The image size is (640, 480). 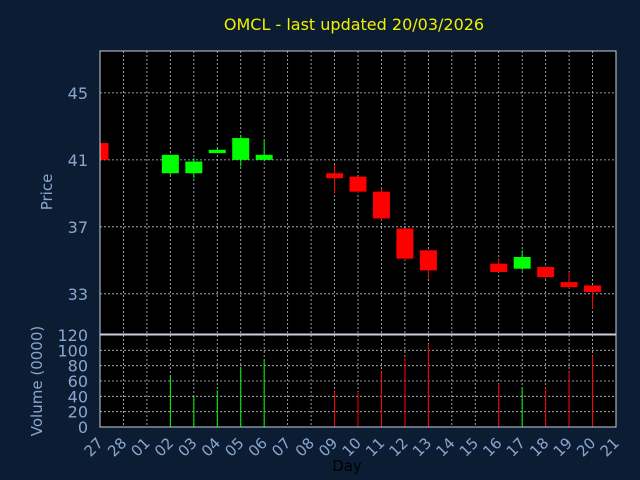 What do you see at coordinates (37, 381) in the screenshot?
I see `volume-axis-label: Volume (0000)` at bounding box center [37, 381].